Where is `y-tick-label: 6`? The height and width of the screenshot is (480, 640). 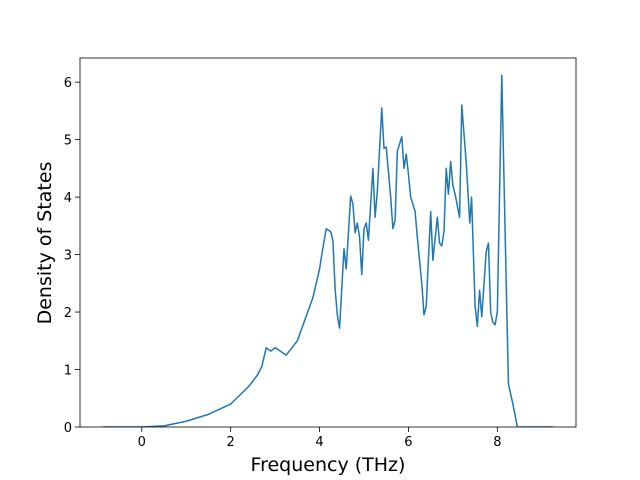 y-tick-label: 6 is located at coordinates (68, 83).